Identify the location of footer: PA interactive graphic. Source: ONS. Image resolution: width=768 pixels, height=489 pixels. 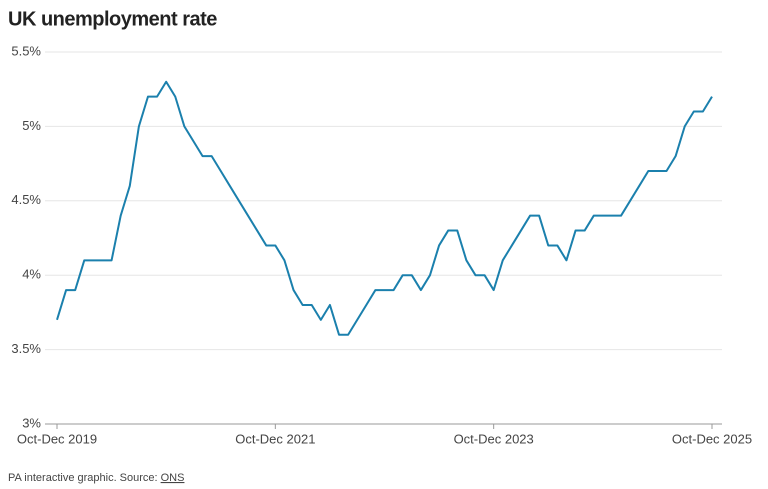
(96, 478).